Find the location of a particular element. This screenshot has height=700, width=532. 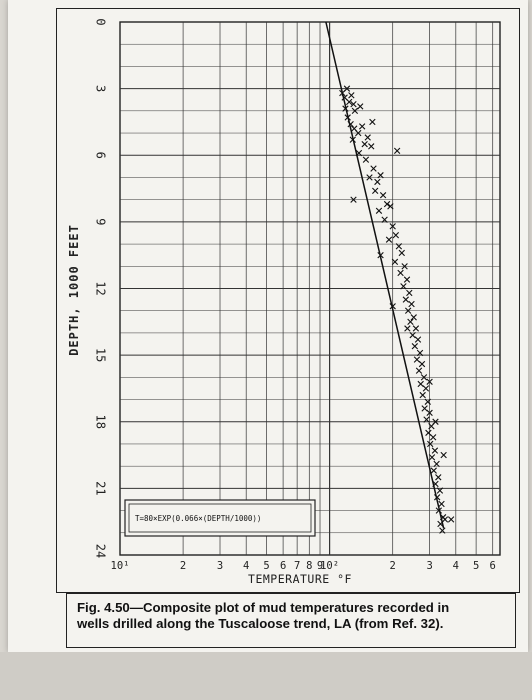

x-axis-title: TEMPERATURE °F is located at coordinates (300, 579).